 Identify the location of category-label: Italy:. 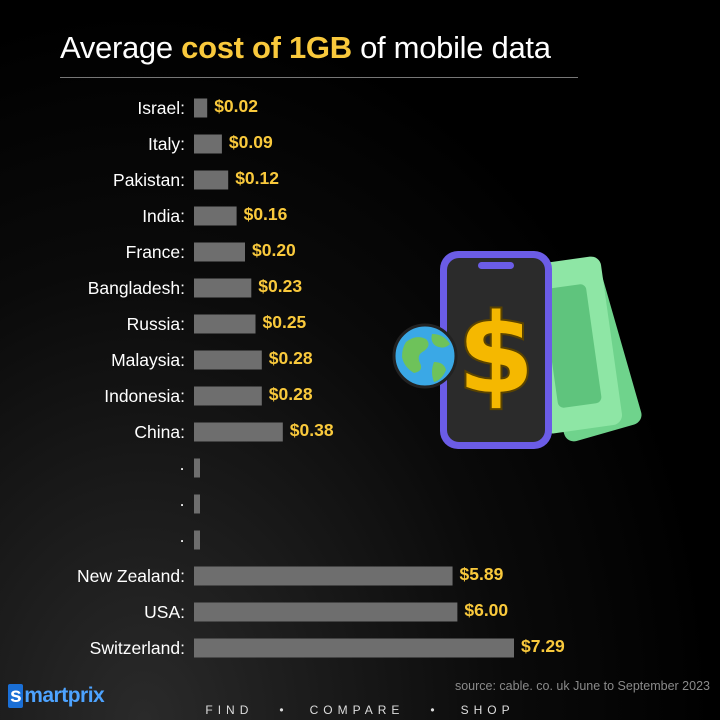
(166, 144).